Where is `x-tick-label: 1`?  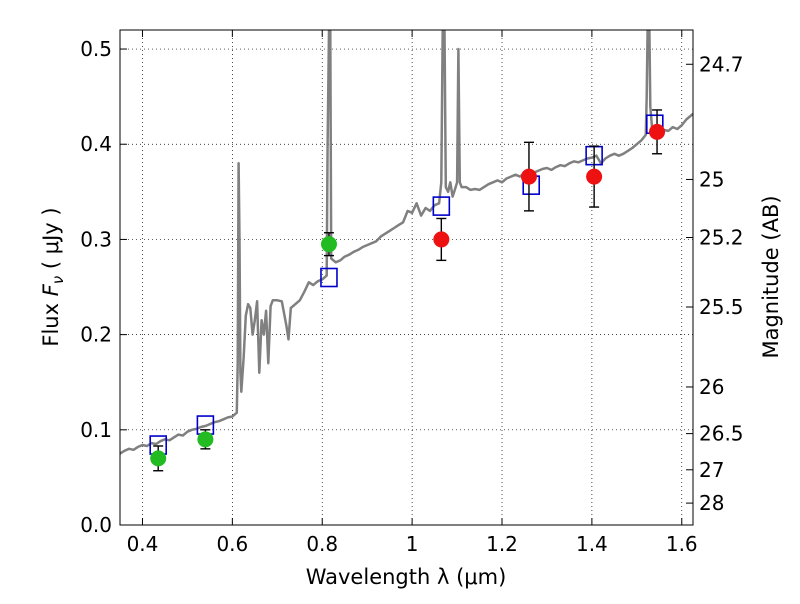 x-tick-label: 1 is located at coordinates (412, 544).